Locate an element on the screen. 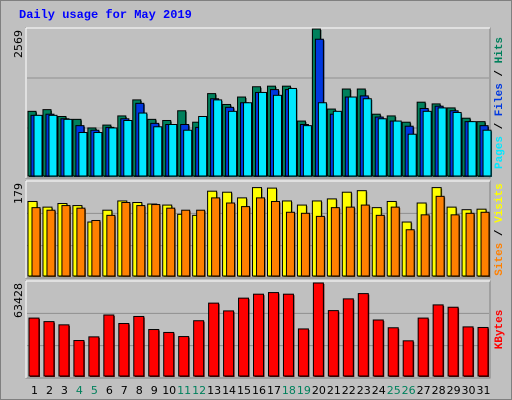 This screenshot has width=512, height=400. x-tick-label: 28 is located at coordinates (439, 390).